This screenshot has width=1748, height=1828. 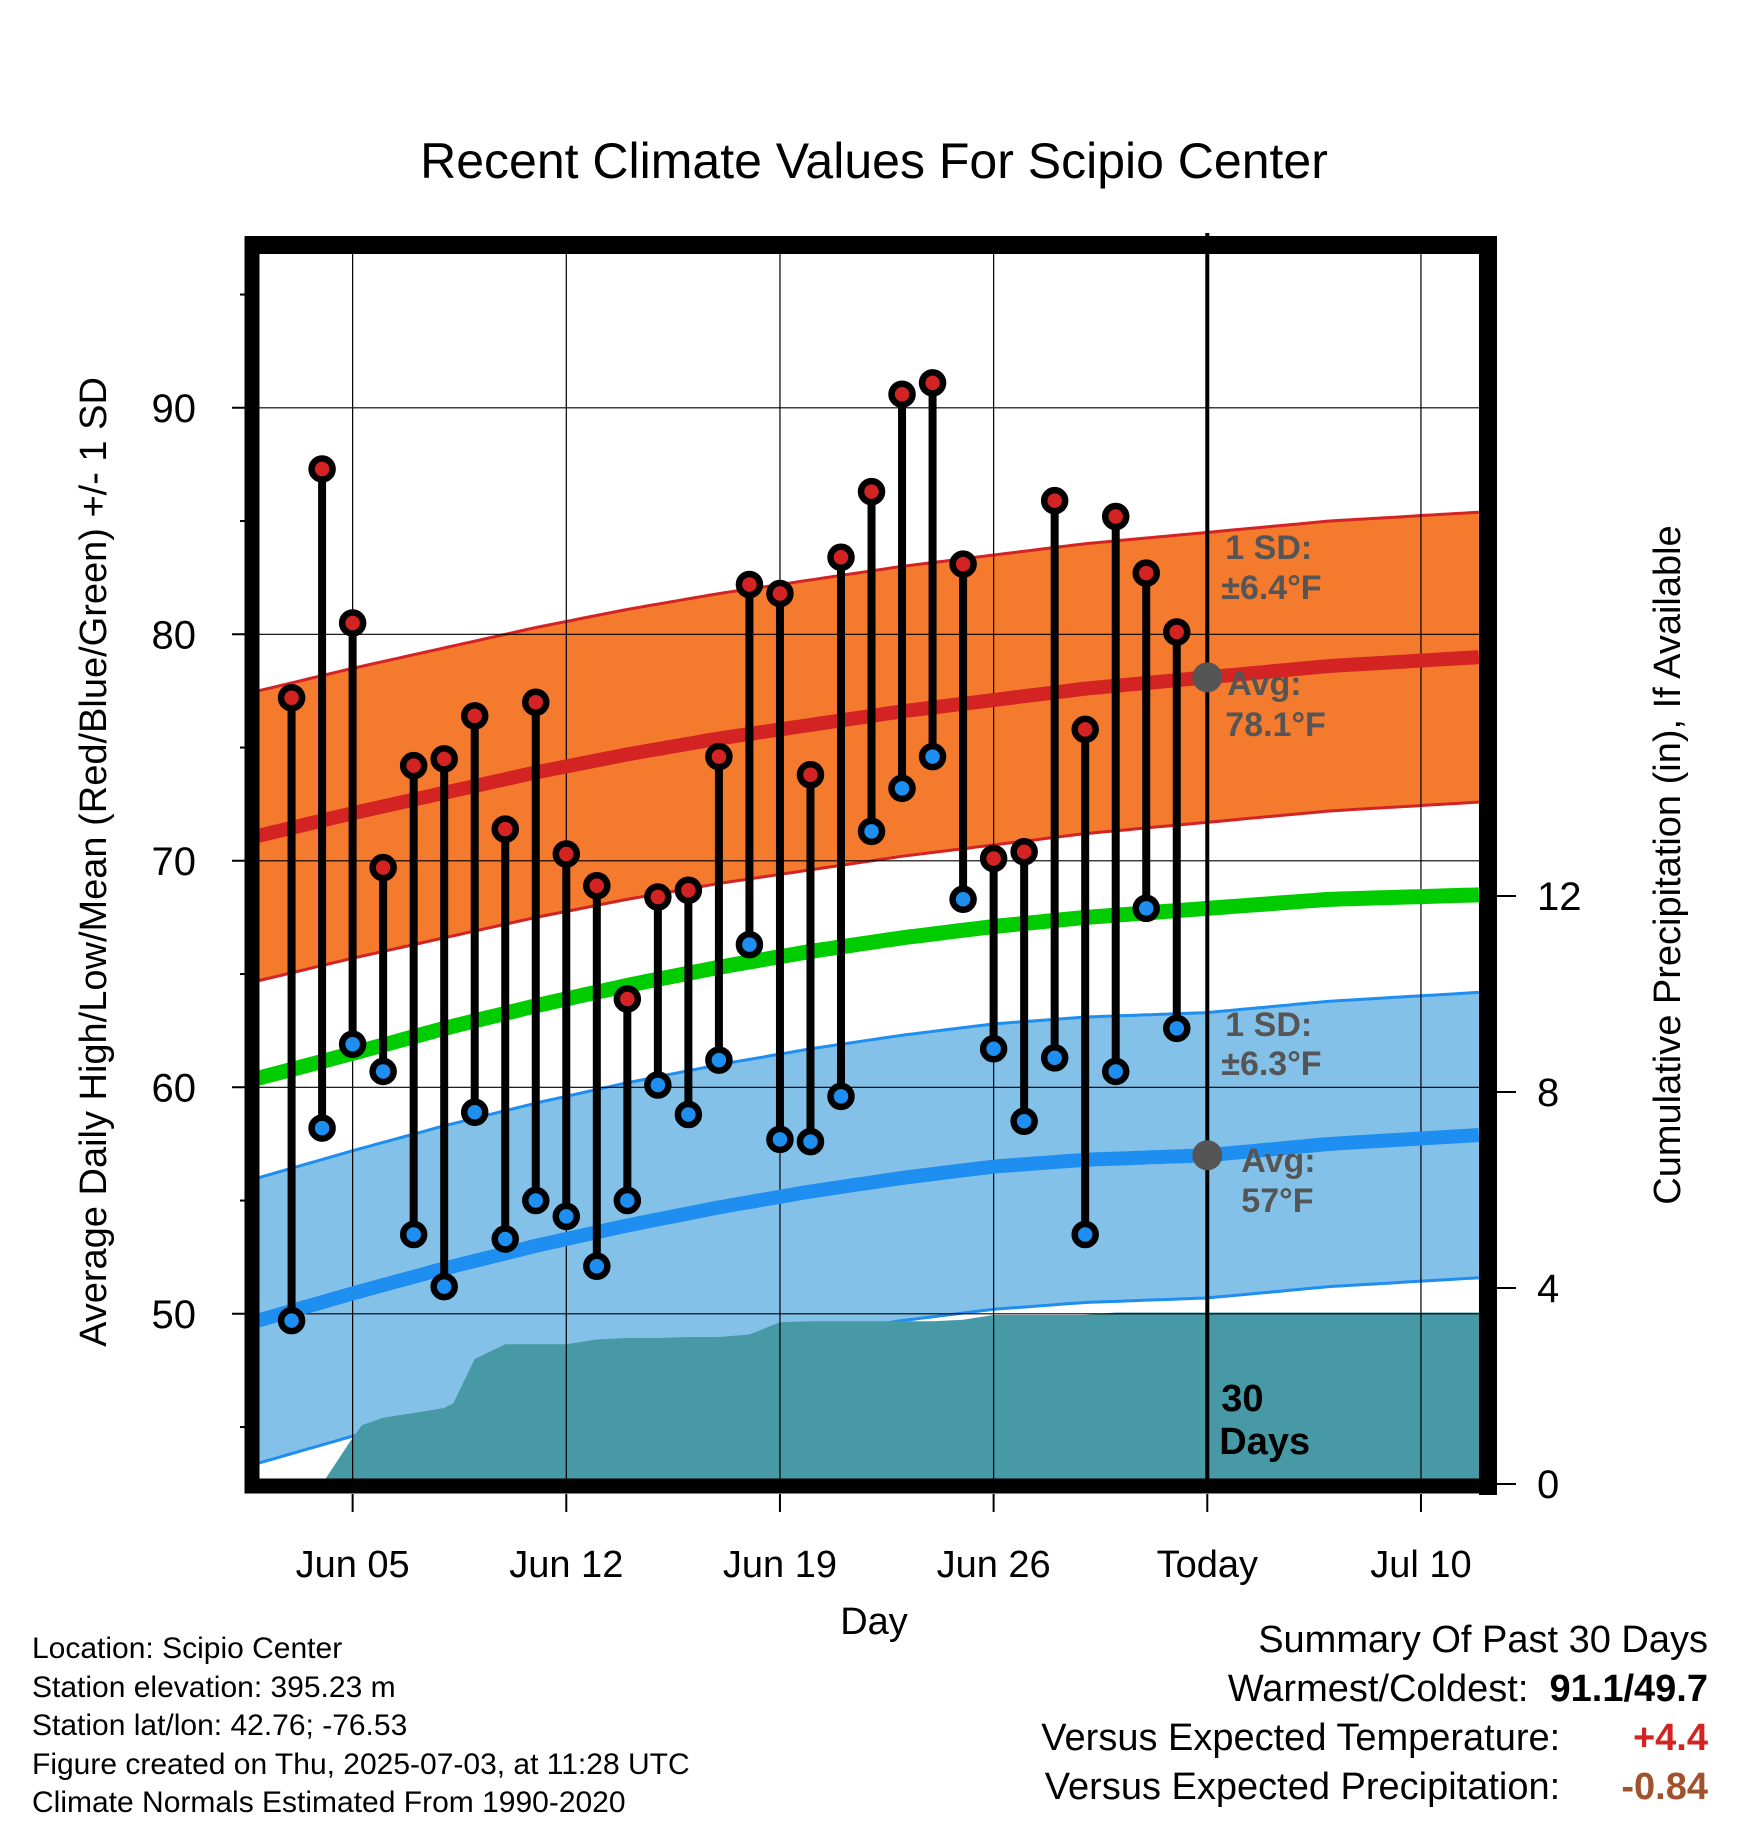 I want to click on high-avg-label: Avg:, so click(x=1264, y=684).